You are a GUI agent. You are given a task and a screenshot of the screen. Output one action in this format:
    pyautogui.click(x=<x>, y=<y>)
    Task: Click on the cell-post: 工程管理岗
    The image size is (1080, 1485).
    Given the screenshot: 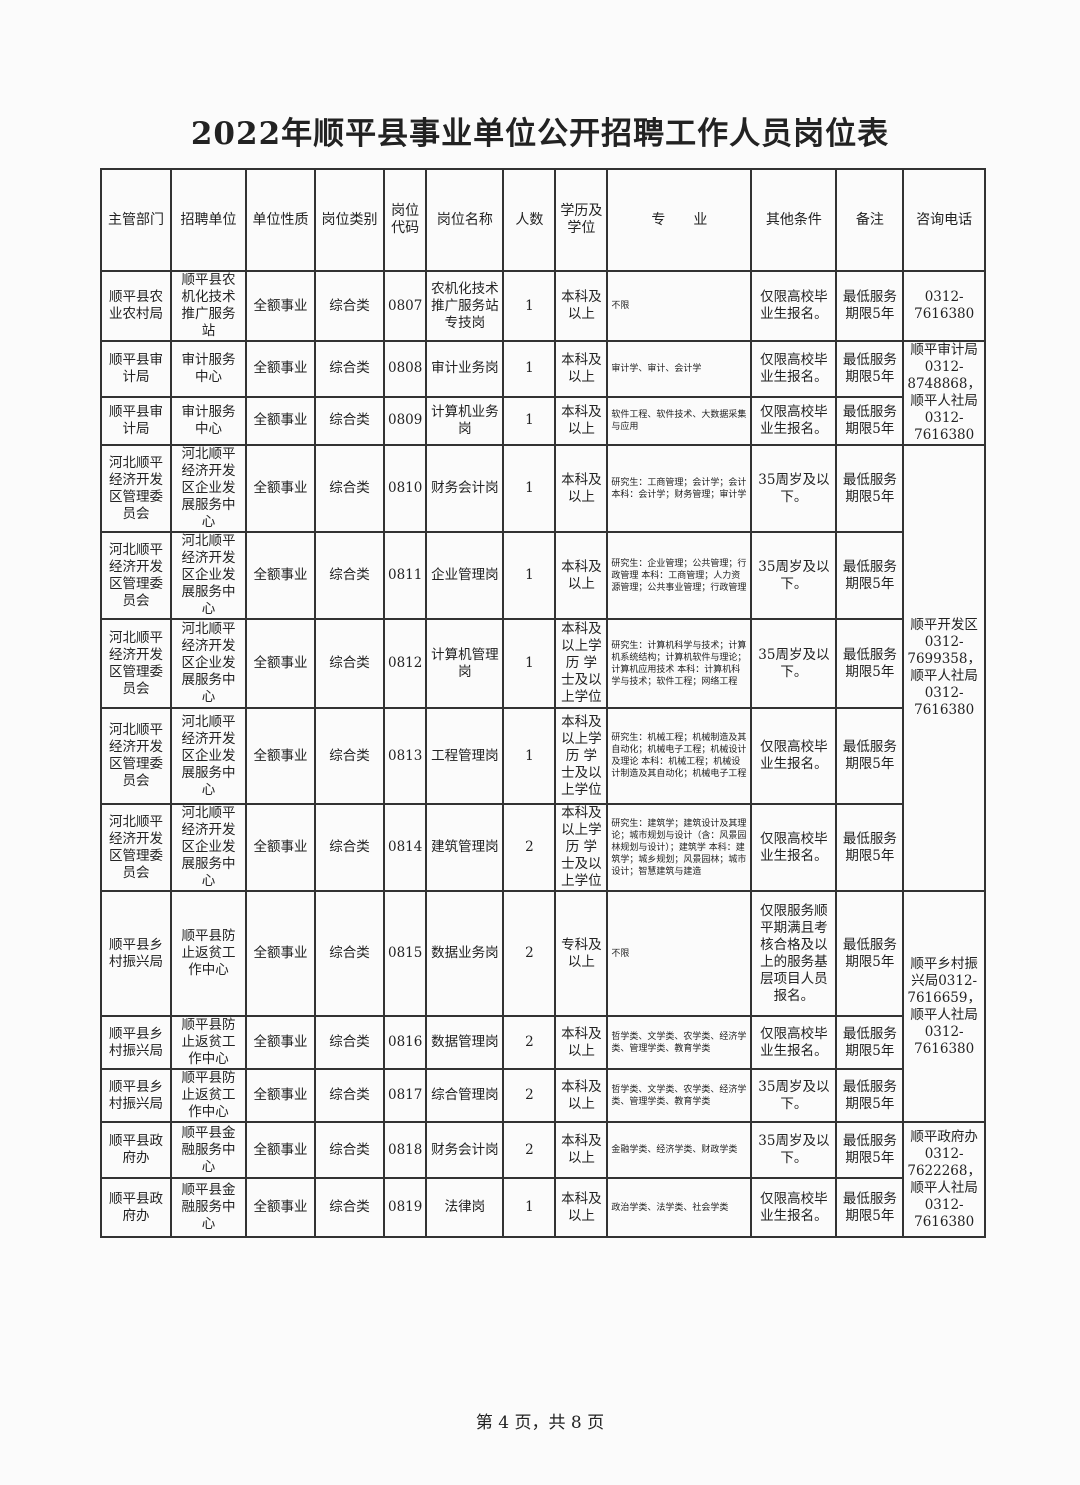 What is the action you would take?
    pyautogui.click(x=465, y=756)
    